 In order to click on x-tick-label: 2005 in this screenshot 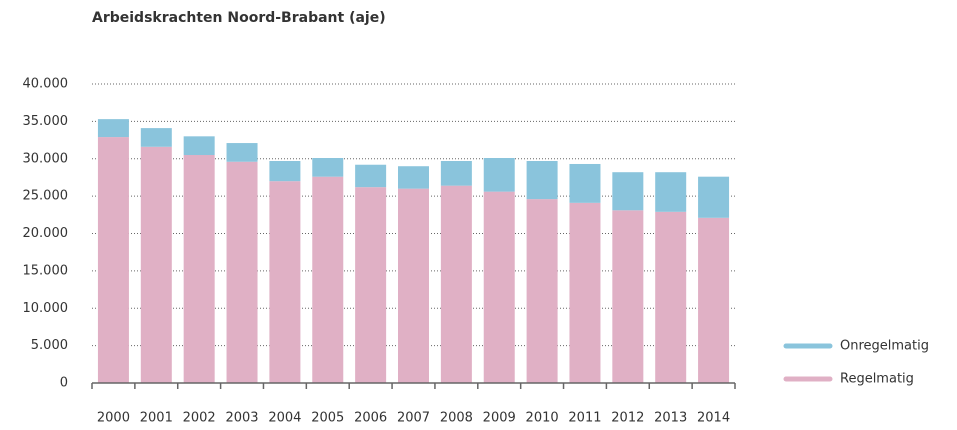, I will do `click(327, 418)`.